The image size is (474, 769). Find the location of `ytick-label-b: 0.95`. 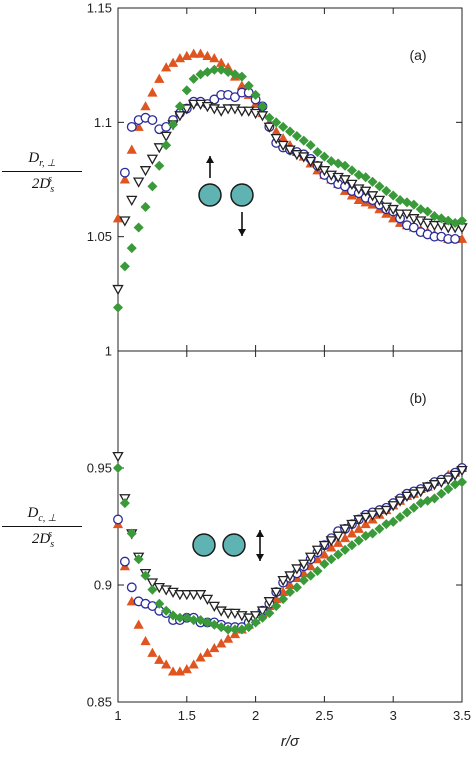

ytick-label-b: 0.95 is located at coordinates (99, 468).